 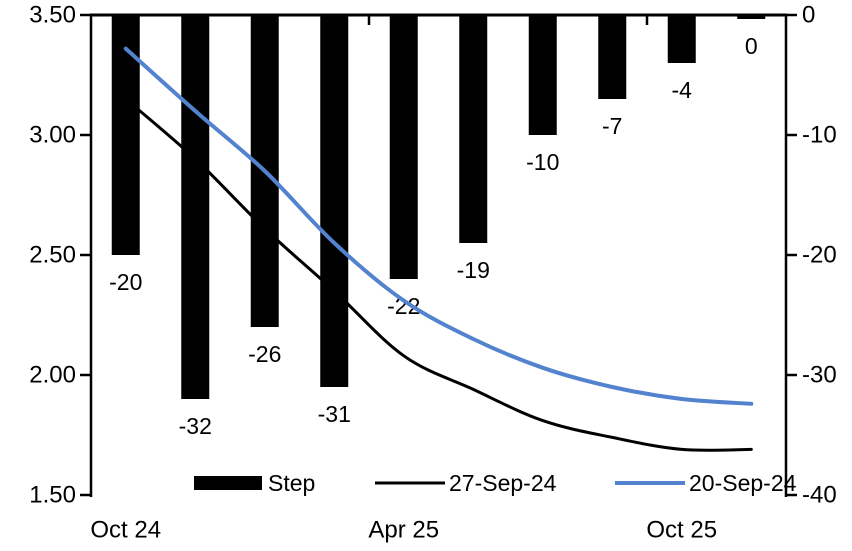 I want to click on legend-label: 20-Sep-24, so click(x=743, y=483).